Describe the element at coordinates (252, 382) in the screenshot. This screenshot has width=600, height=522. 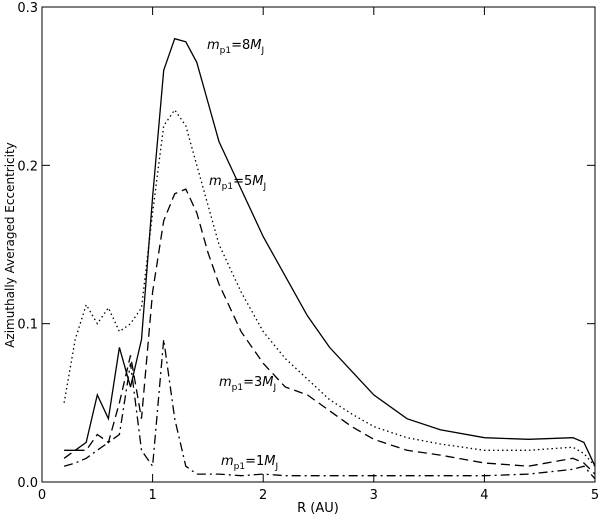
I see `annotation-part: =3` at that location.